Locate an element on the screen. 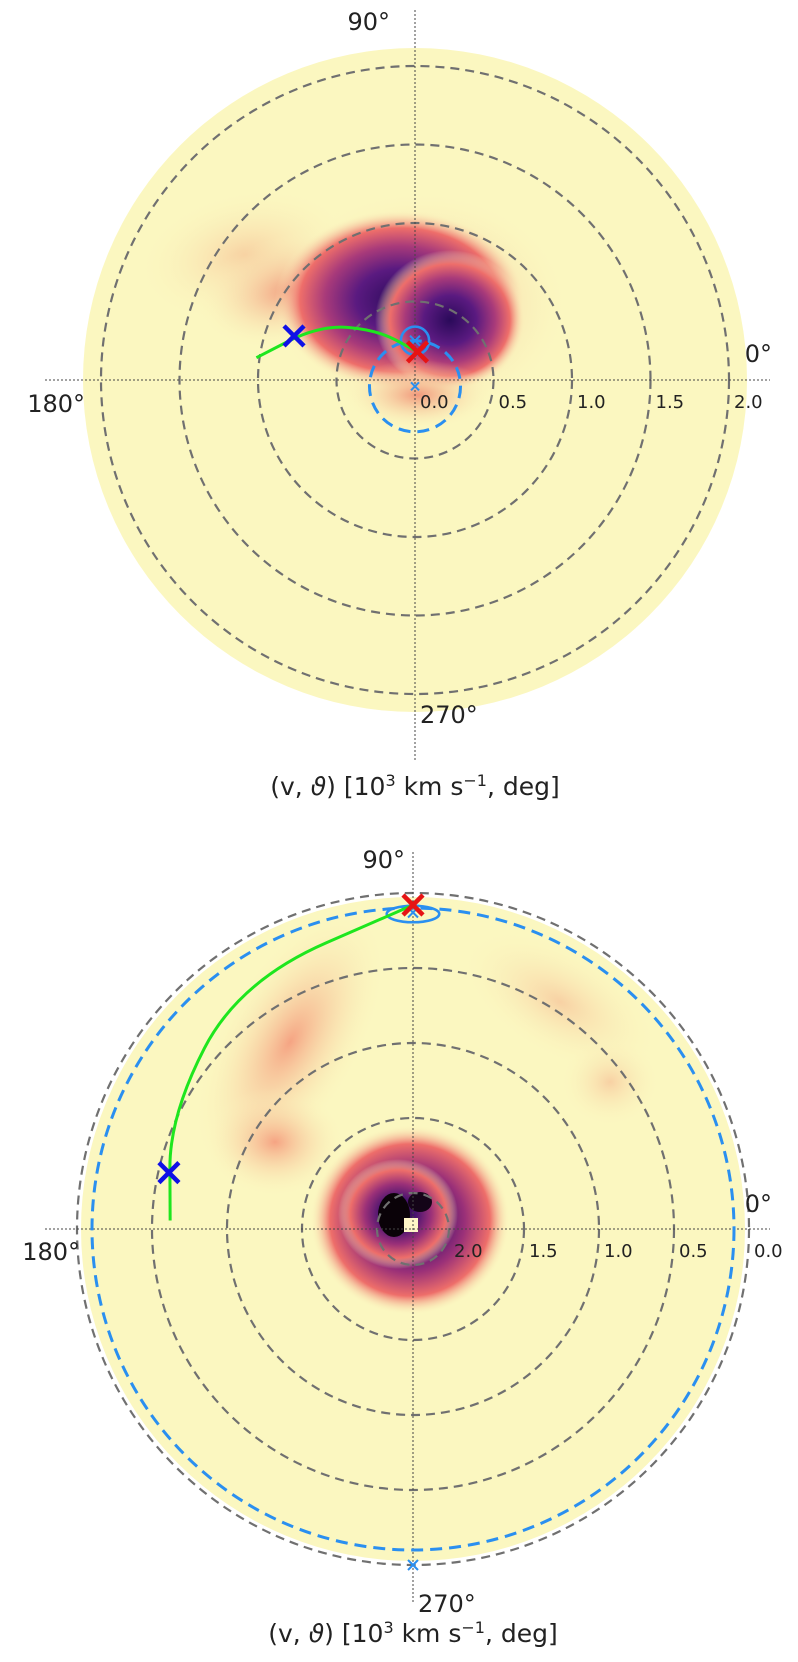  overlays is located at coordinates (359, 379).